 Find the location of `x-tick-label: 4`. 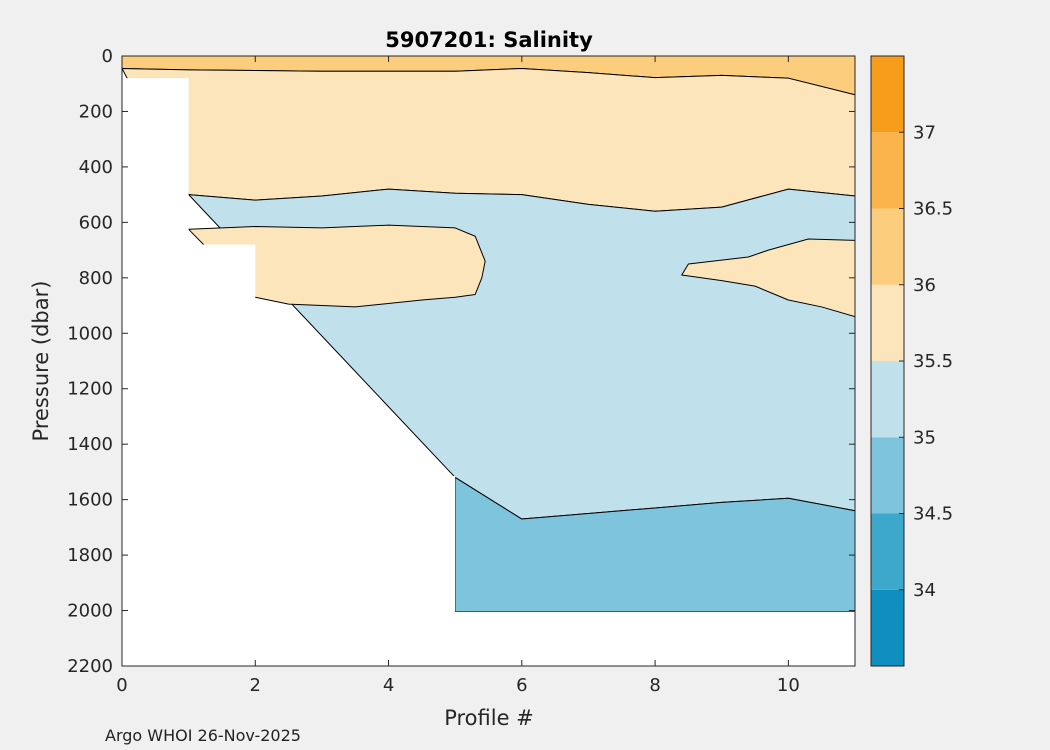

x-tick-label: 4 is located at coordinates (388, 685).